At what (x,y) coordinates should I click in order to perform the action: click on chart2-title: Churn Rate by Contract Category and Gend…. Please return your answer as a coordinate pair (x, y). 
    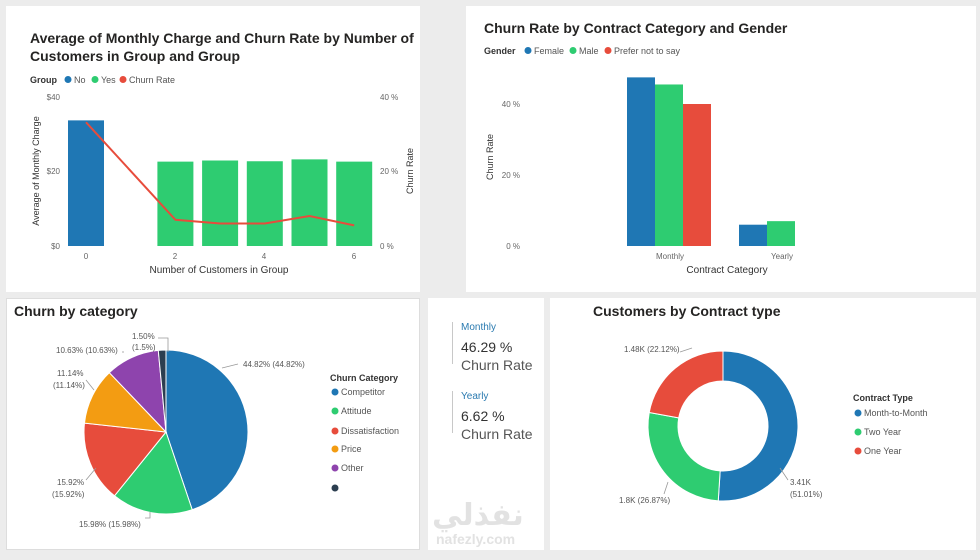
    Looking at the image, I should click on (636, 28).